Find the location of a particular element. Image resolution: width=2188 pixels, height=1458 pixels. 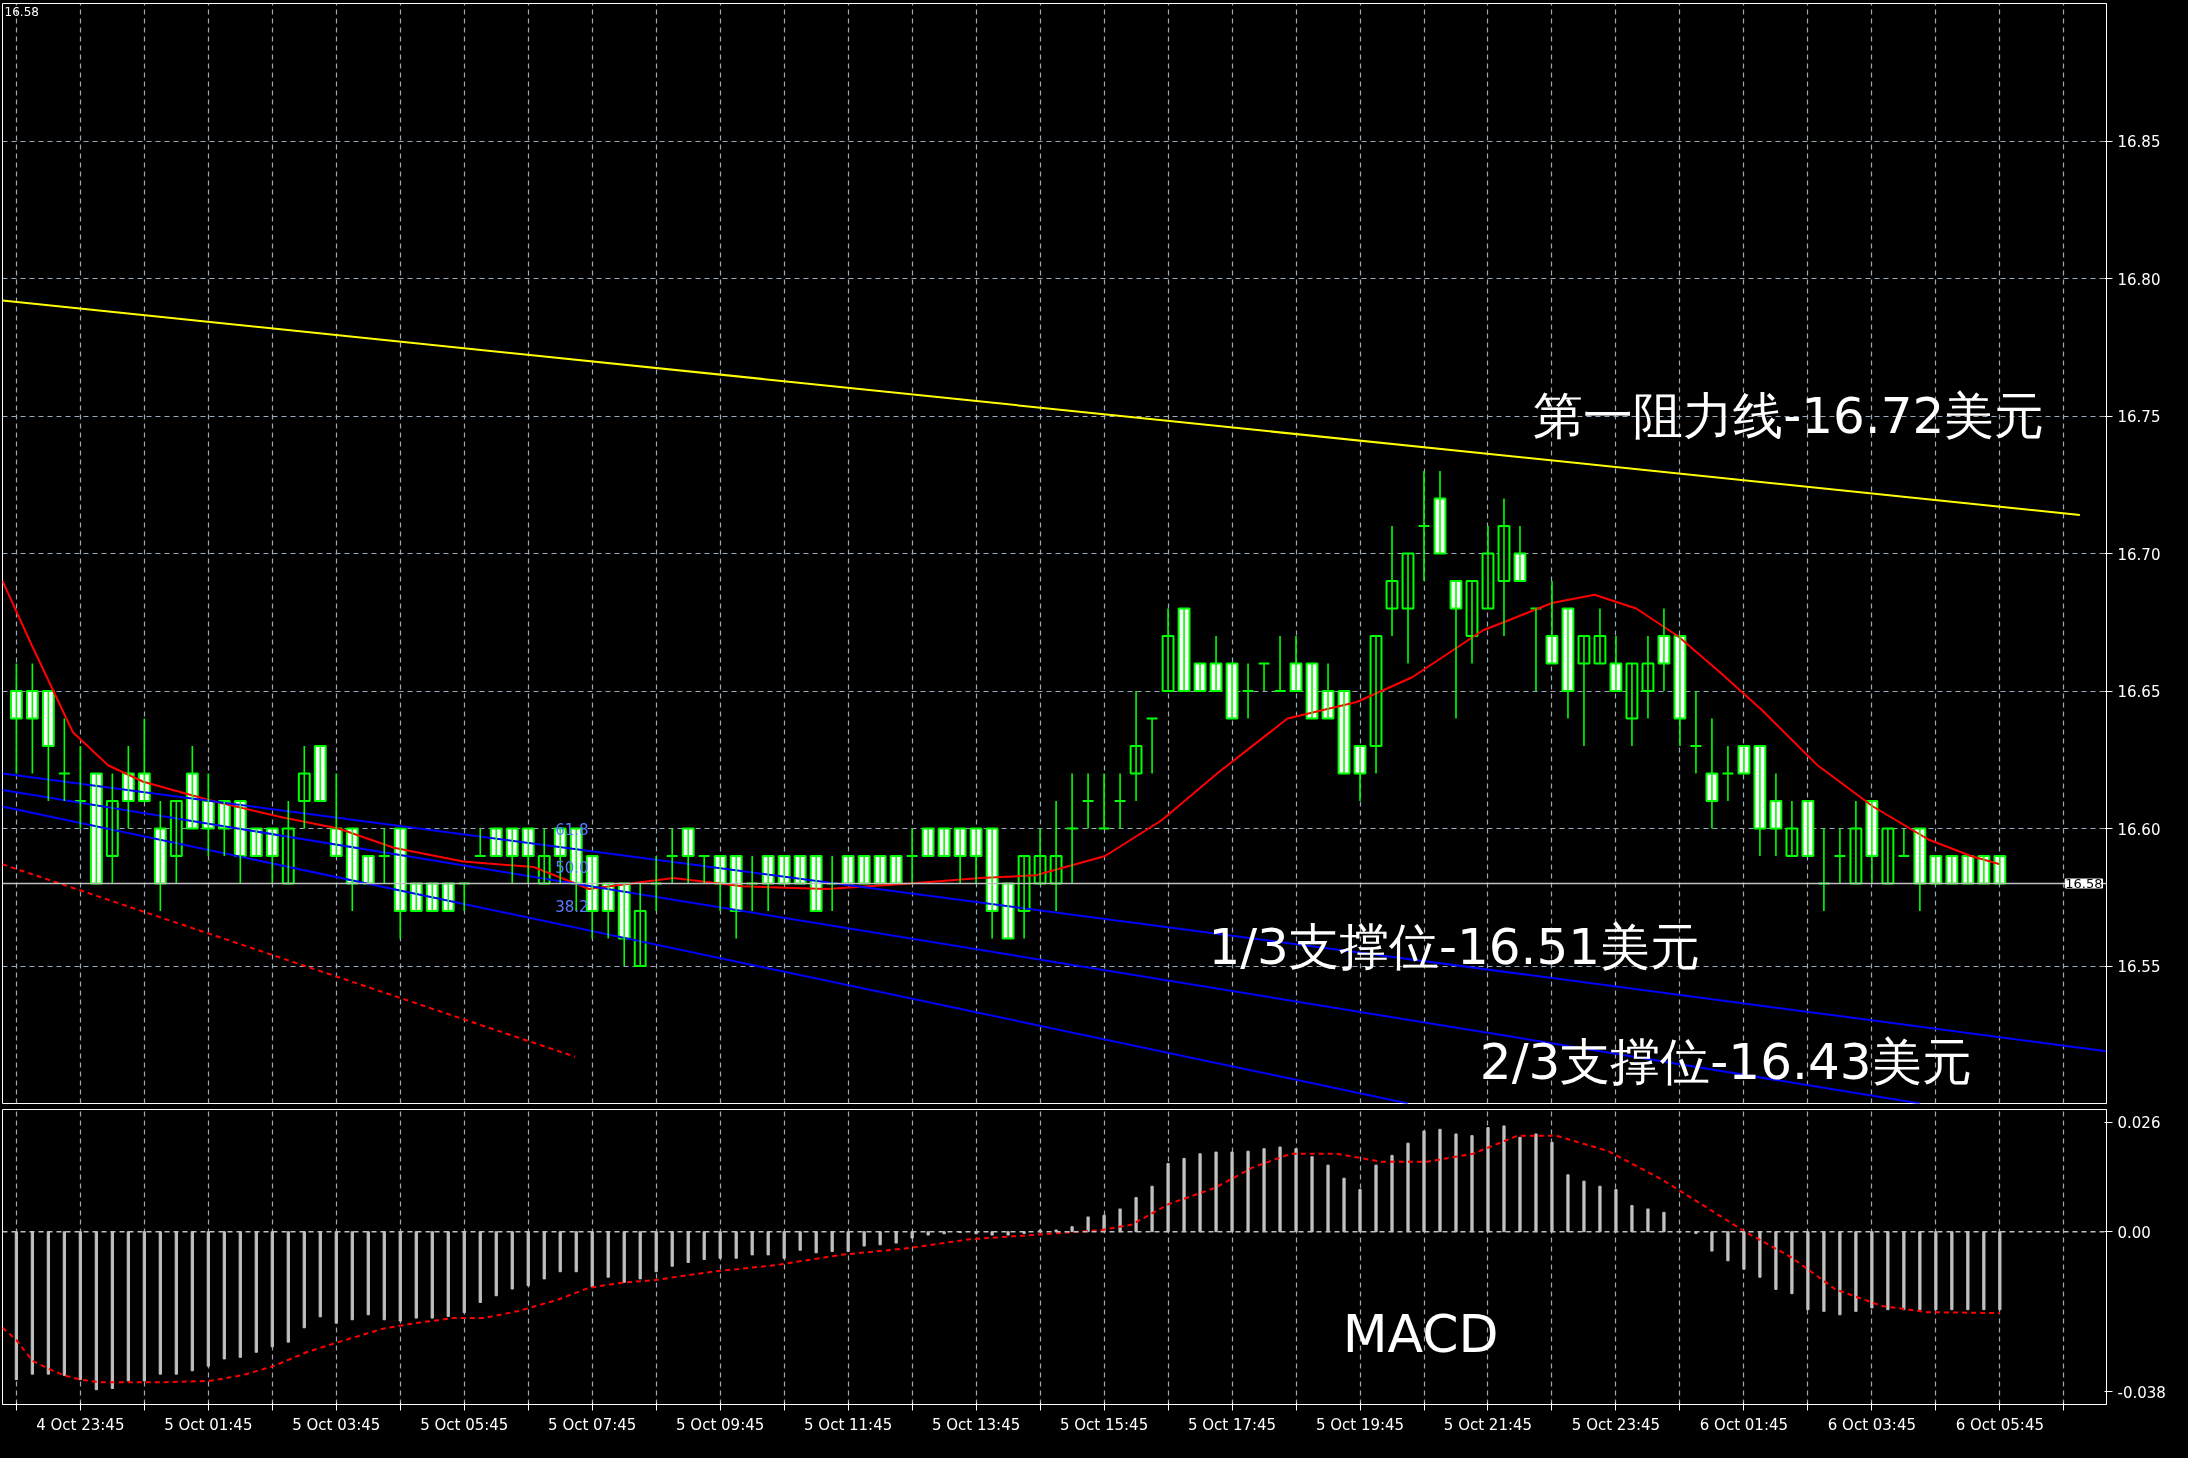

x-tick-label: 5 Oct 23:45 is located at coordinates (1616, 1424).